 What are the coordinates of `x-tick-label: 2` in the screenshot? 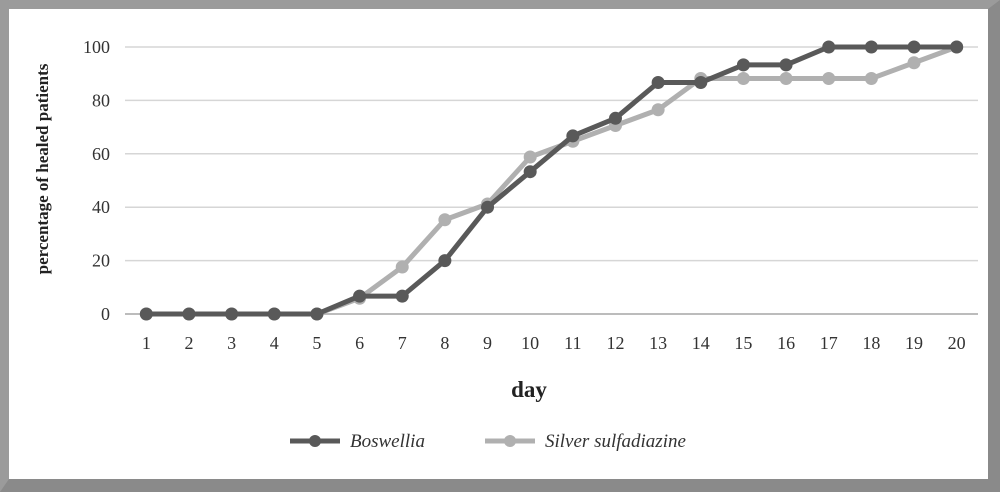 It's located at (188, 343).